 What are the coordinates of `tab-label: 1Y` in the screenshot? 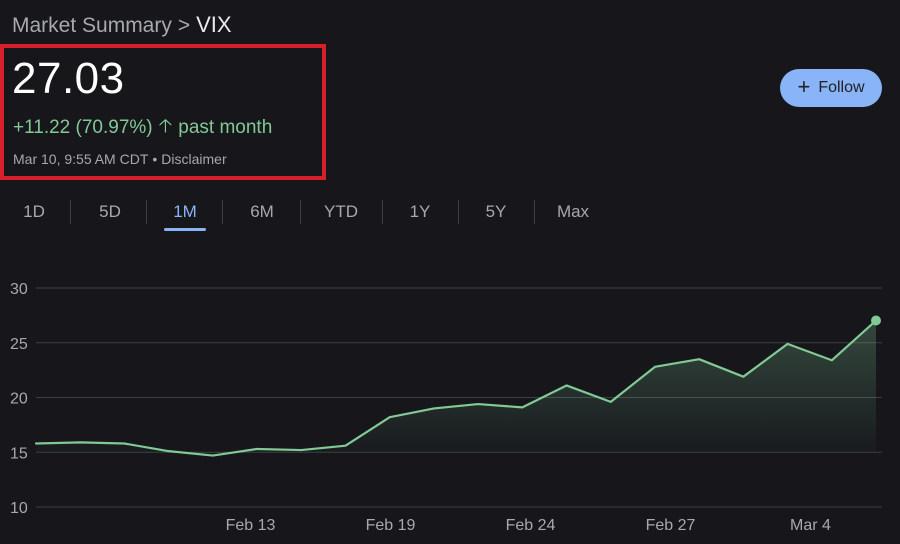 It's located at (420, 211).